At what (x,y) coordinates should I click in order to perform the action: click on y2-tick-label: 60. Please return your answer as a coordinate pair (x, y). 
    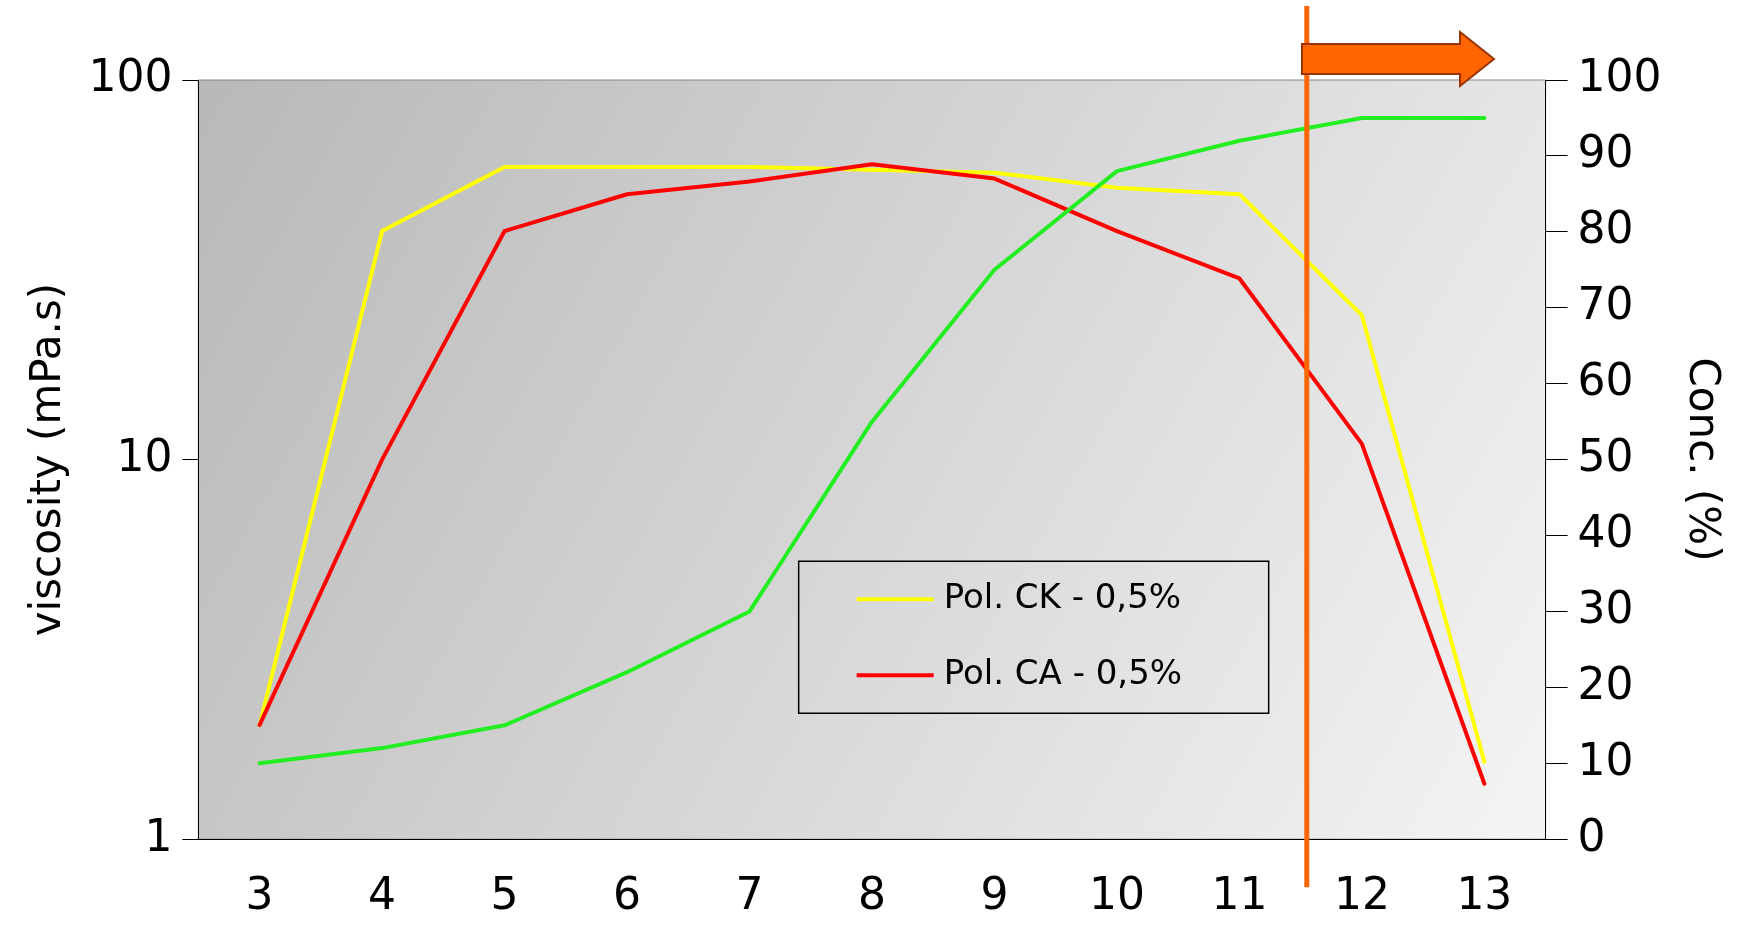
    Looking at the image, I should click on (1605, 380).